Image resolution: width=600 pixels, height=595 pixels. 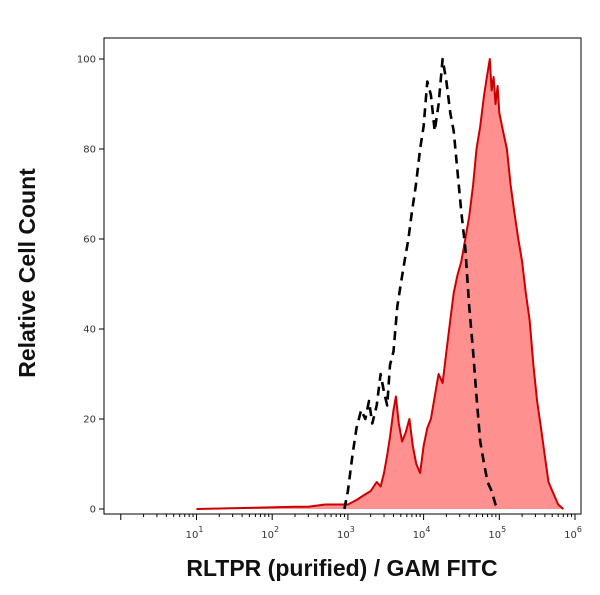 I want to click on x-tick-label: 10³, so click(x=346, y=533).